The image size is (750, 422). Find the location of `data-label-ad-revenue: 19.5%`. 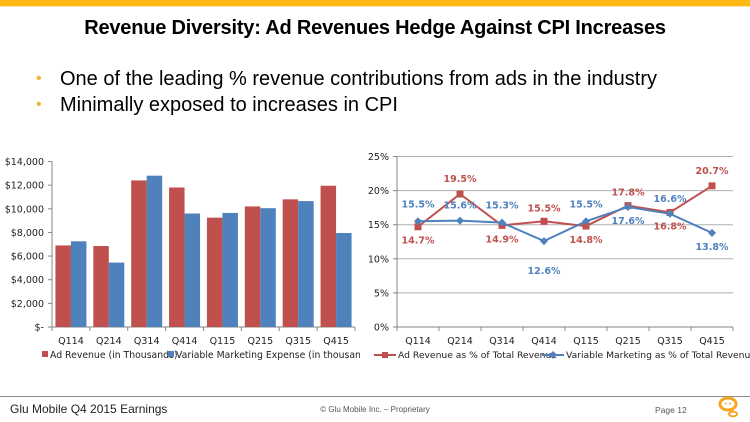

data-label-ad-revenue: 19.5% is located at coordinates (460, 179).